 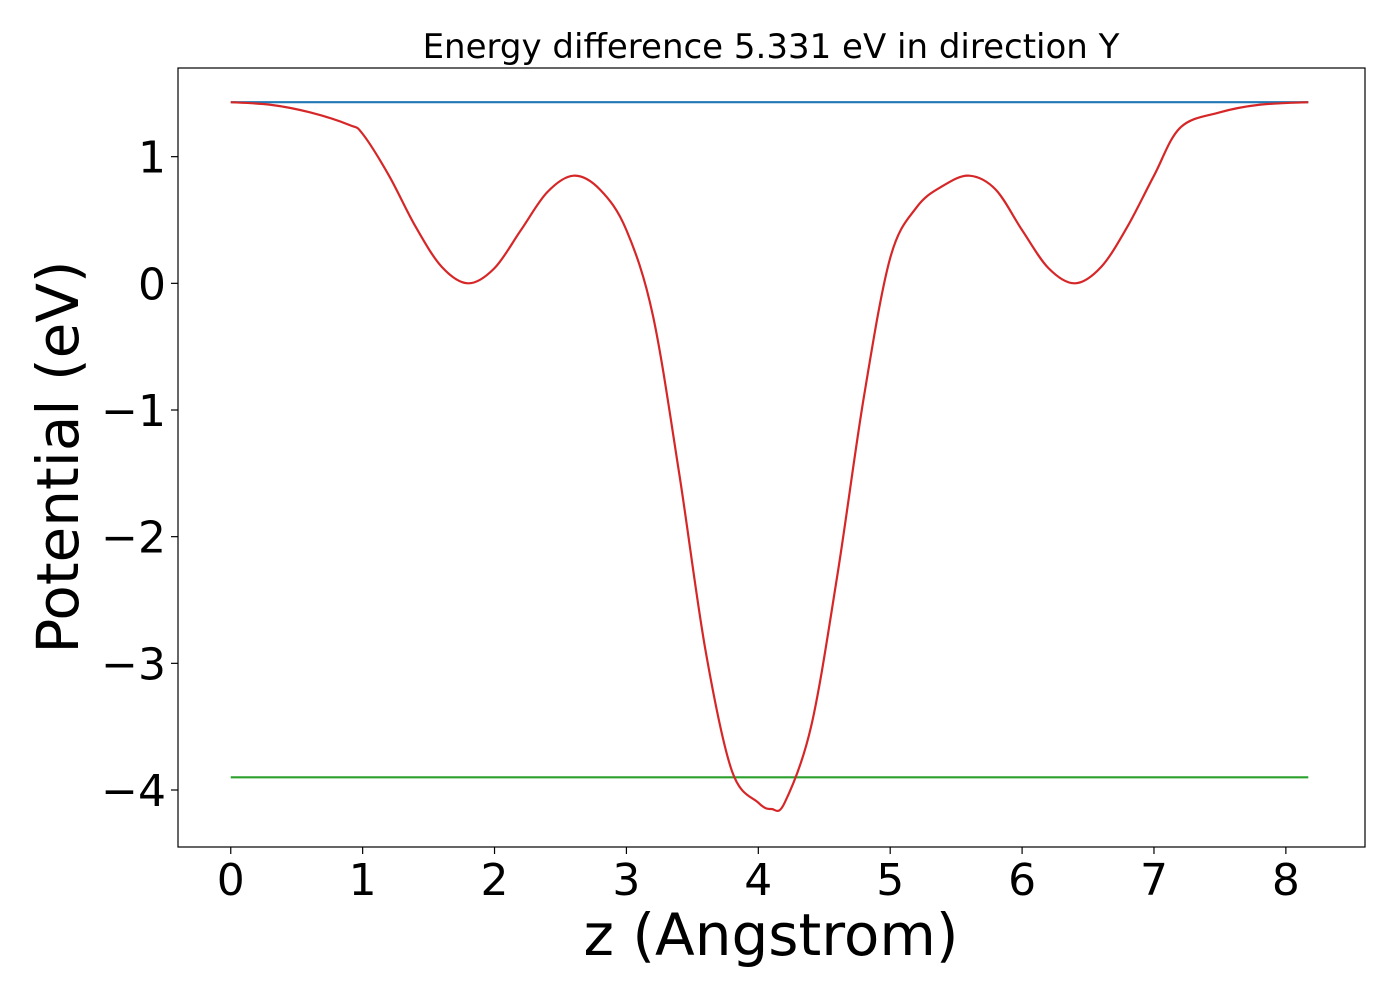 I want to click on x-tick-label: 0, so click(x=231, y=880).